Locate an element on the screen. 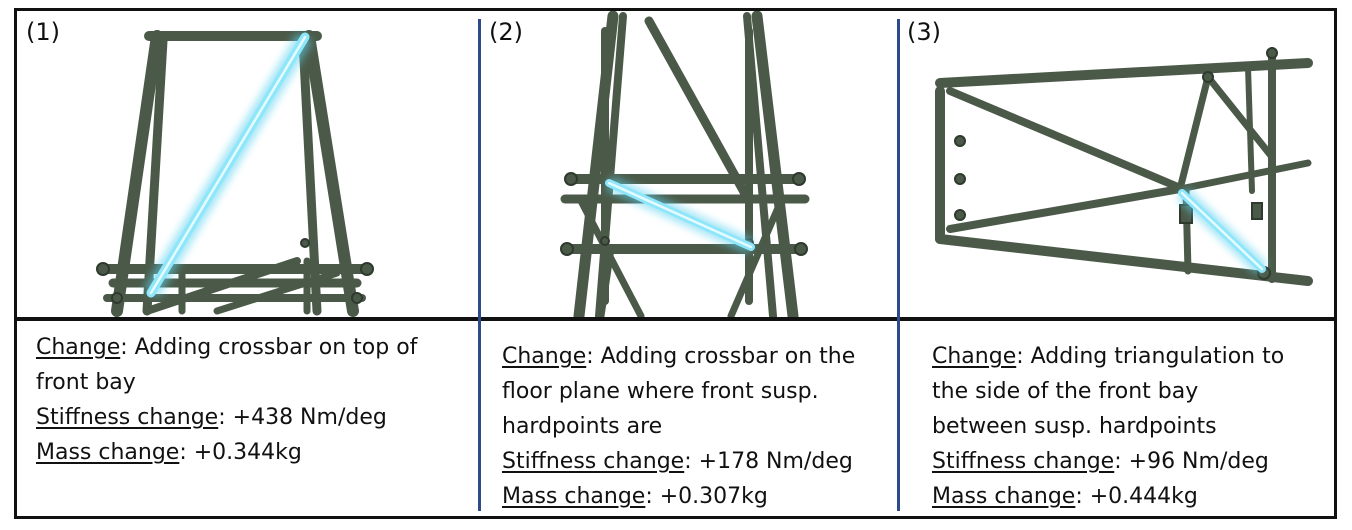 Image resolution: width=1352 pixels, height=530 pixels. change-line: Change: Adding crossbar on the is located at coordinates (678, 356).